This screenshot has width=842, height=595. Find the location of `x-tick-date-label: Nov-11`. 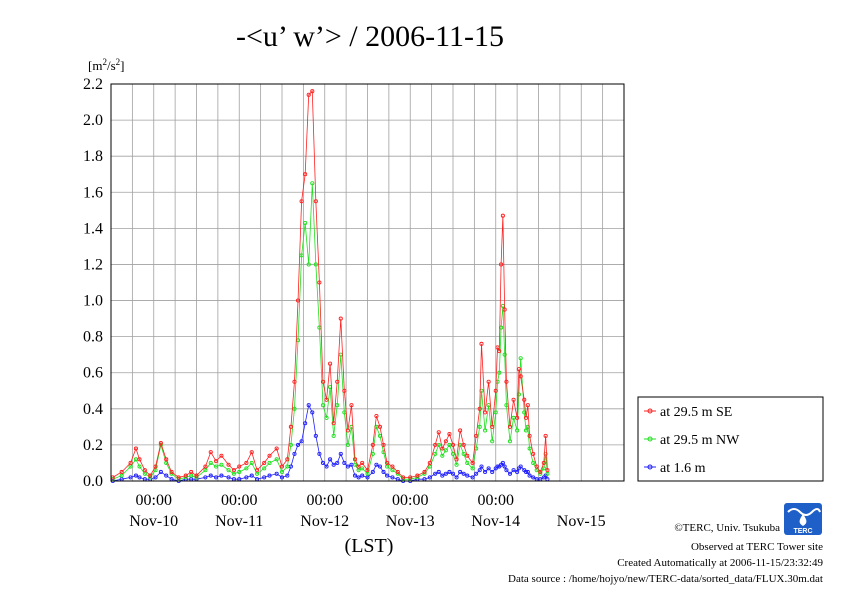

x-tick-date-label: Nov-11 is located at coordinates (239, 521).